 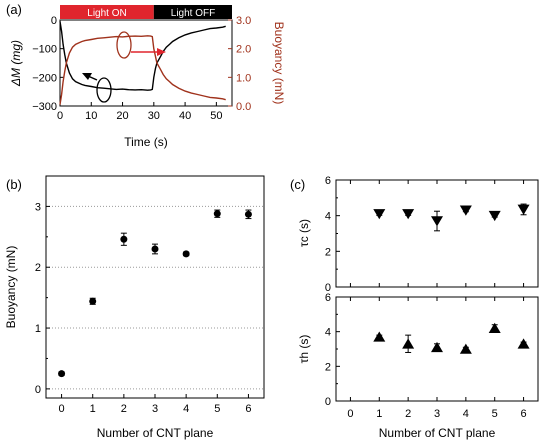 I want to click on panel-a-ytick-left-label: −100, so click(x=44, y=50).